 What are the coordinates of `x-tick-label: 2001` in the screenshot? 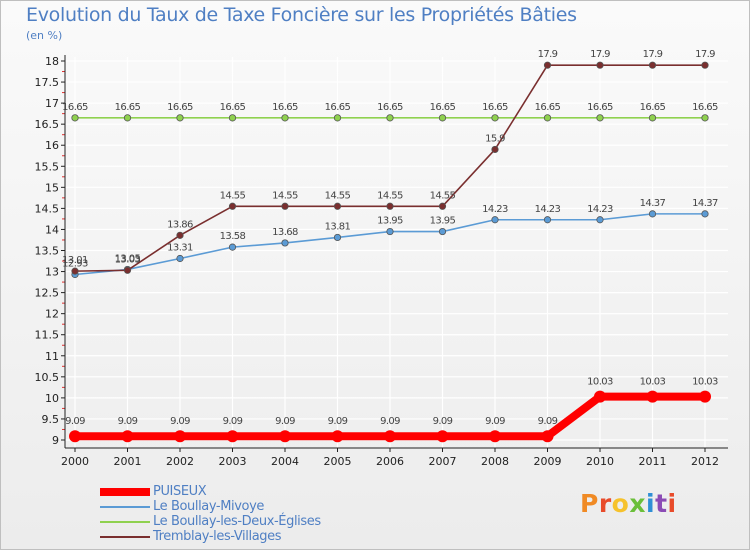 It's located at (128, 461).